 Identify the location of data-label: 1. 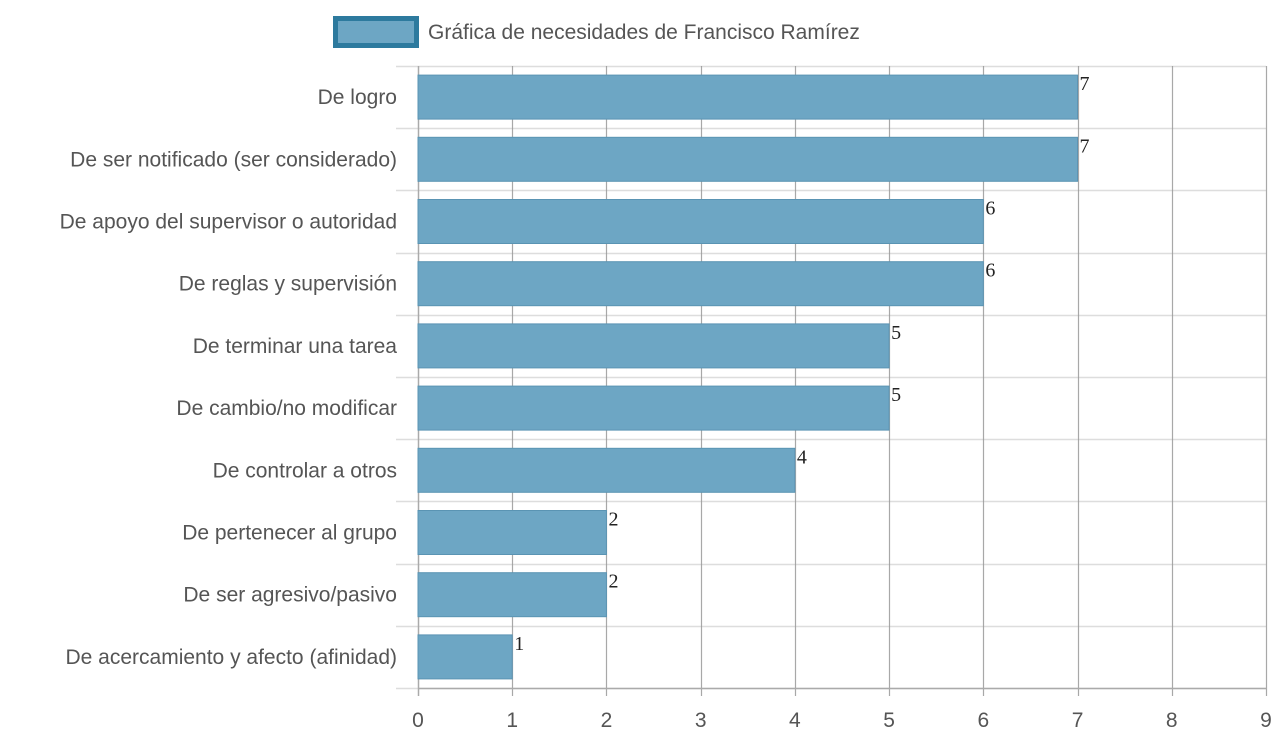
(519, 644).